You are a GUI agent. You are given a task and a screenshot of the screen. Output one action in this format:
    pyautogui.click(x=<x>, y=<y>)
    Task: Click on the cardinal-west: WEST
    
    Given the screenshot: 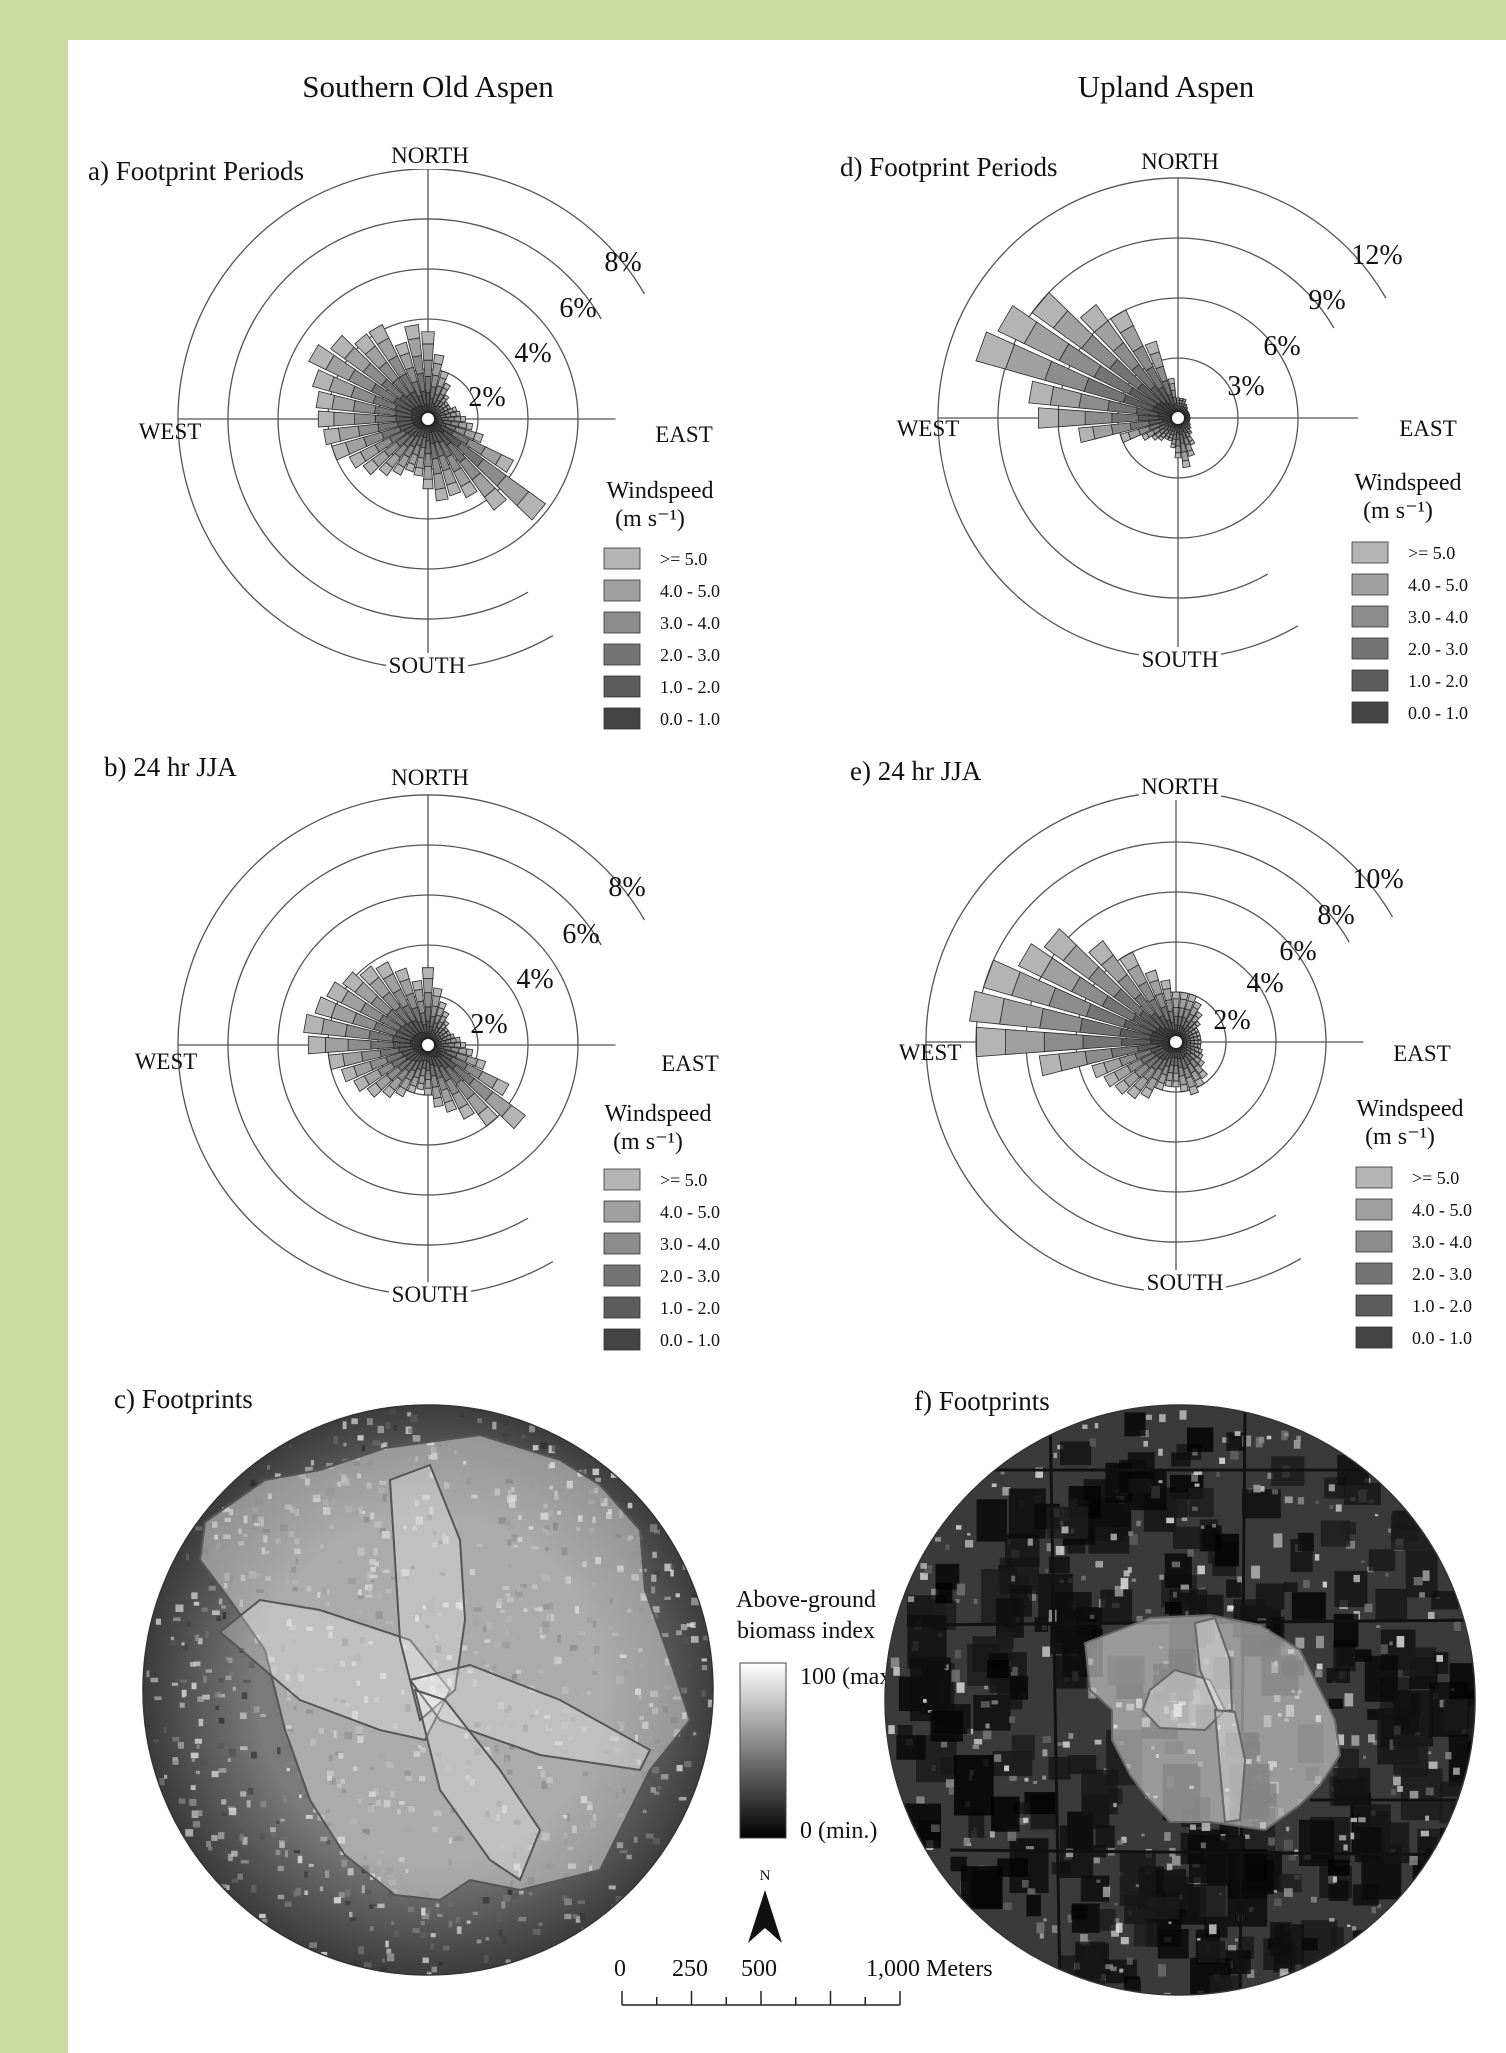 What is the action you would take?
    pyautogui.click(x=928, y=428)
    